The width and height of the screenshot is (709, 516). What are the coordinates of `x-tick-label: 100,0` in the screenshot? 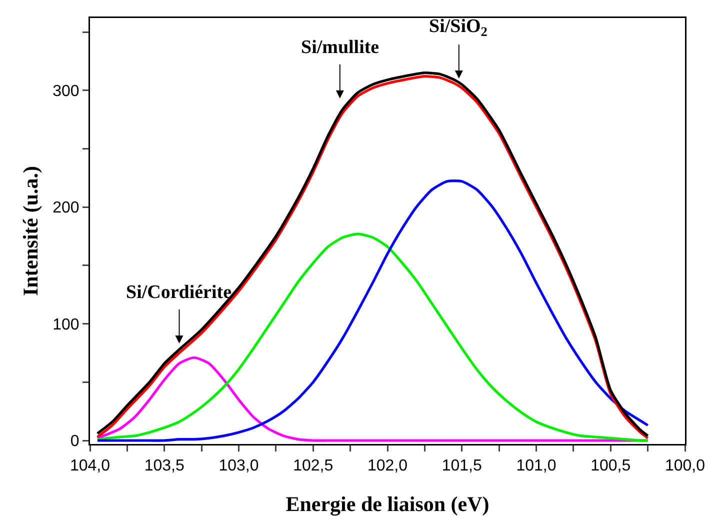 It's located at (685, 466).